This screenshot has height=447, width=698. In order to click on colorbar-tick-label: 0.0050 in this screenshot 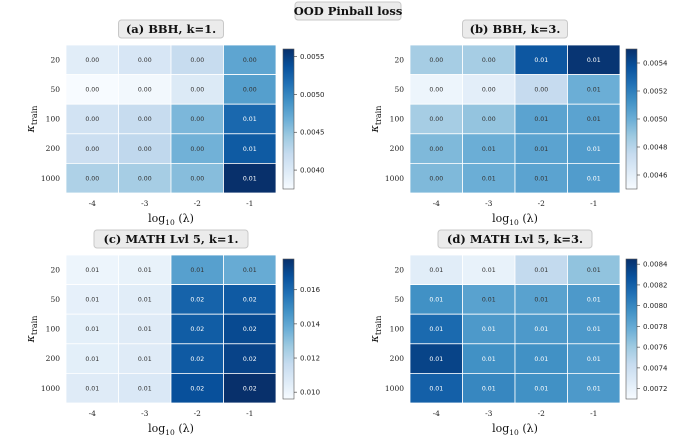, I will do `click(655, 119)`.